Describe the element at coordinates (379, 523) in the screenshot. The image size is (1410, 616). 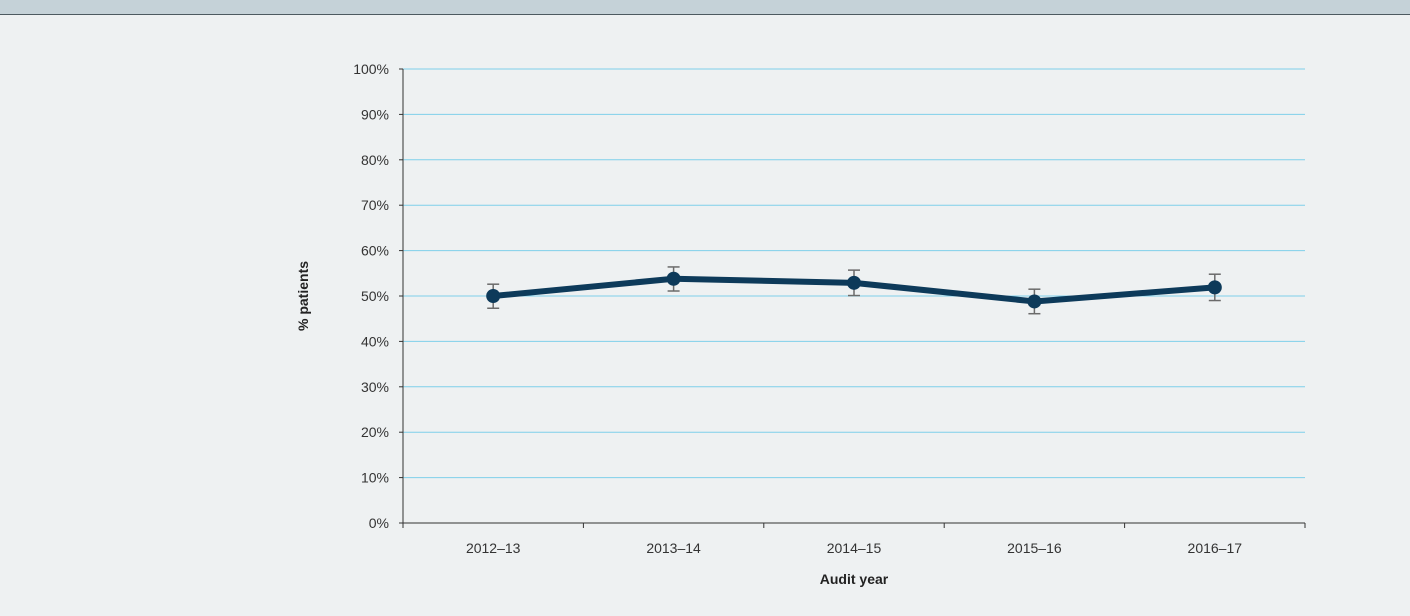
I see `y-tick-label: 0%` at that location.